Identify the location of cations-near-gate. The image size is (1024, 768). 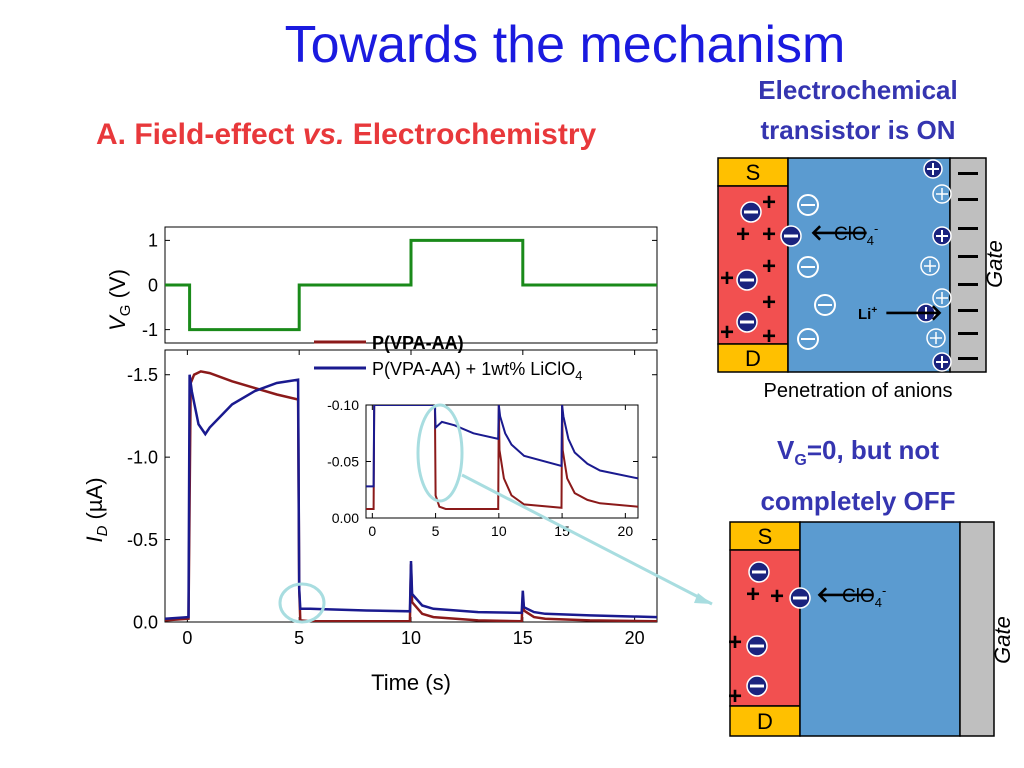
(934, 265).